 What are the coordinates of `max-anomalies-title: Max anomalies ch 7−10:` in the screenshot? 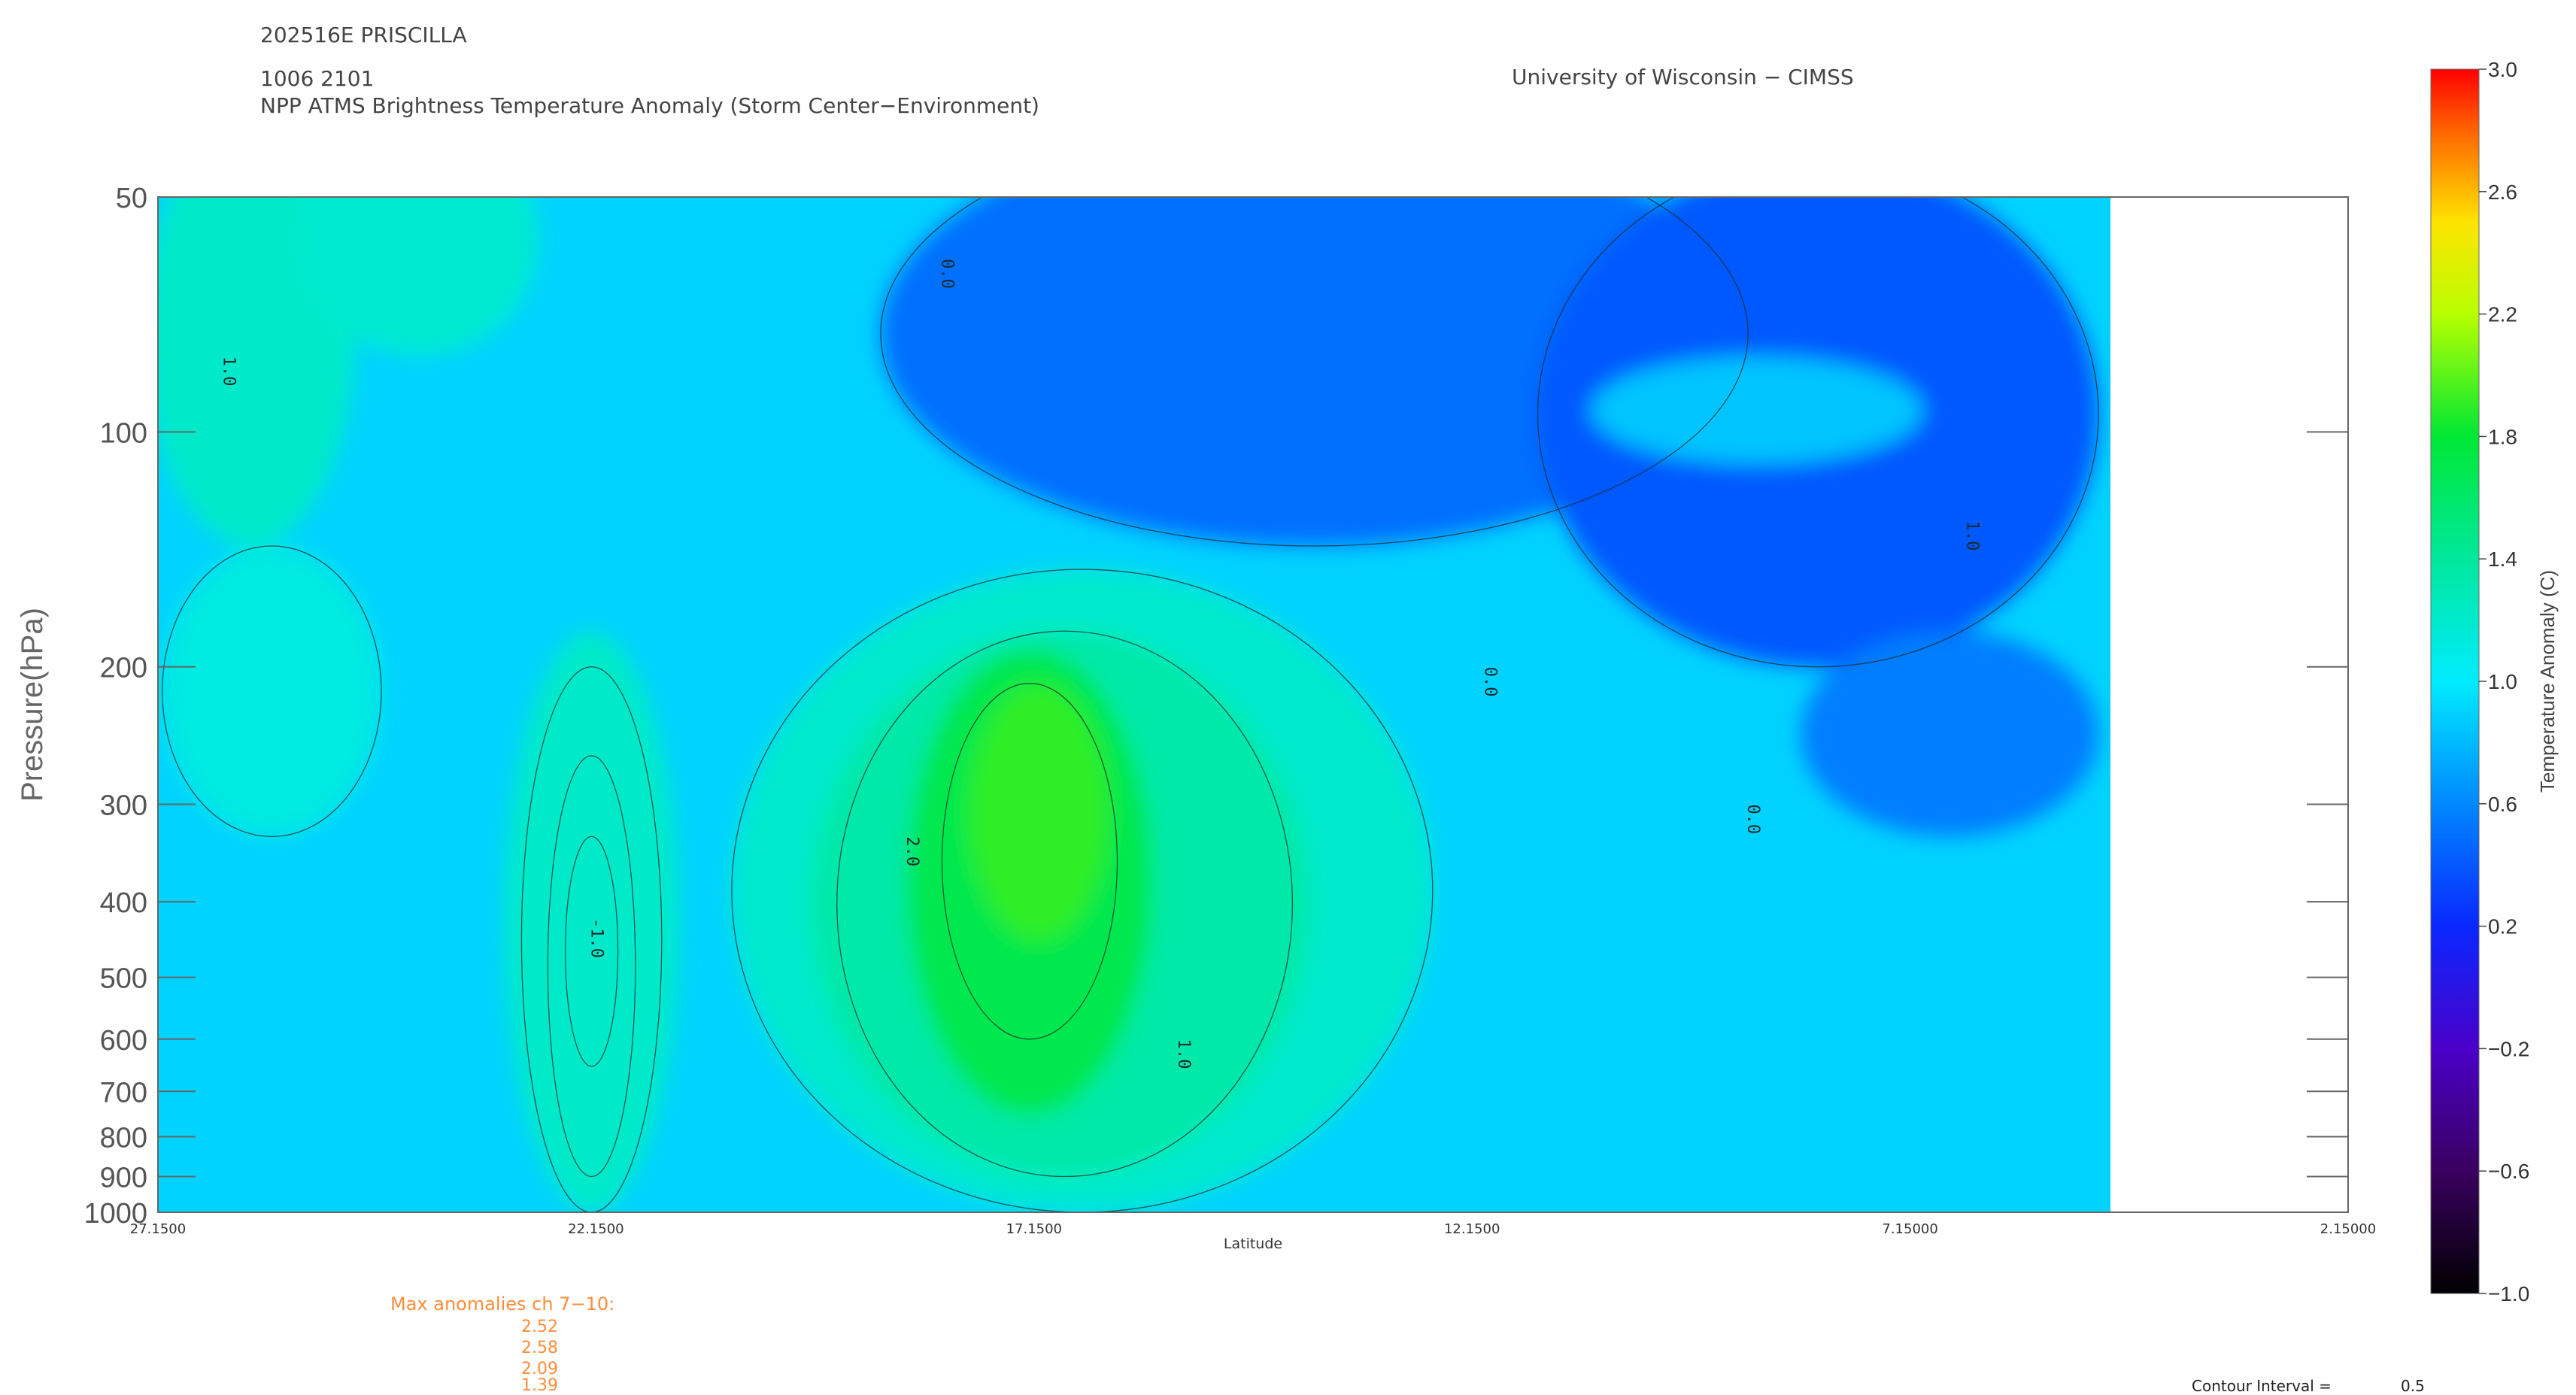 It's located at (502, 1304).